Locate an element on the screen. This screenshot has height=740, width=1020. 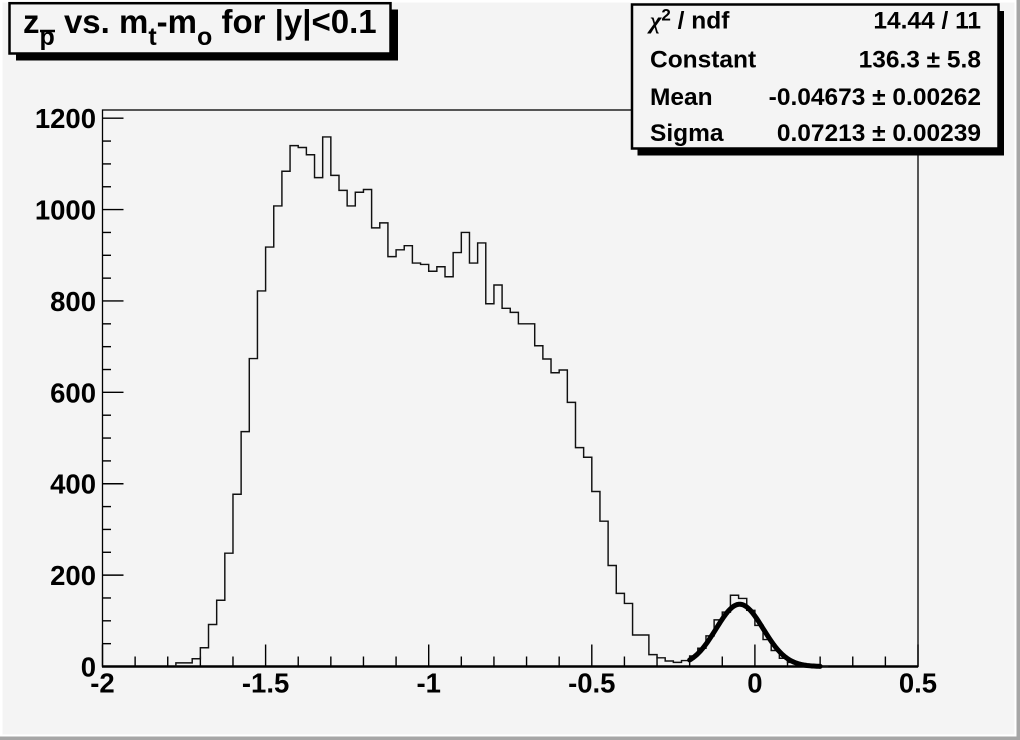
svg-text: 1200 is located at coordinates (65, 118).